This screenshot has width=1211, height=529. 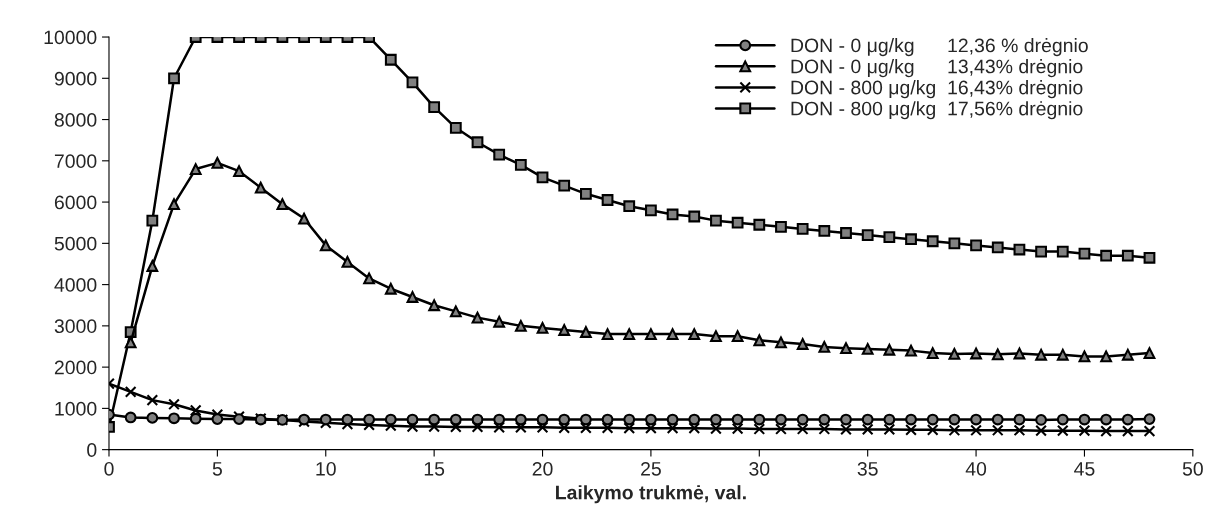 I want to click on legend-label: DON - 0 μg/kg 13,43% drėgnio, so click(x=937, y=68).